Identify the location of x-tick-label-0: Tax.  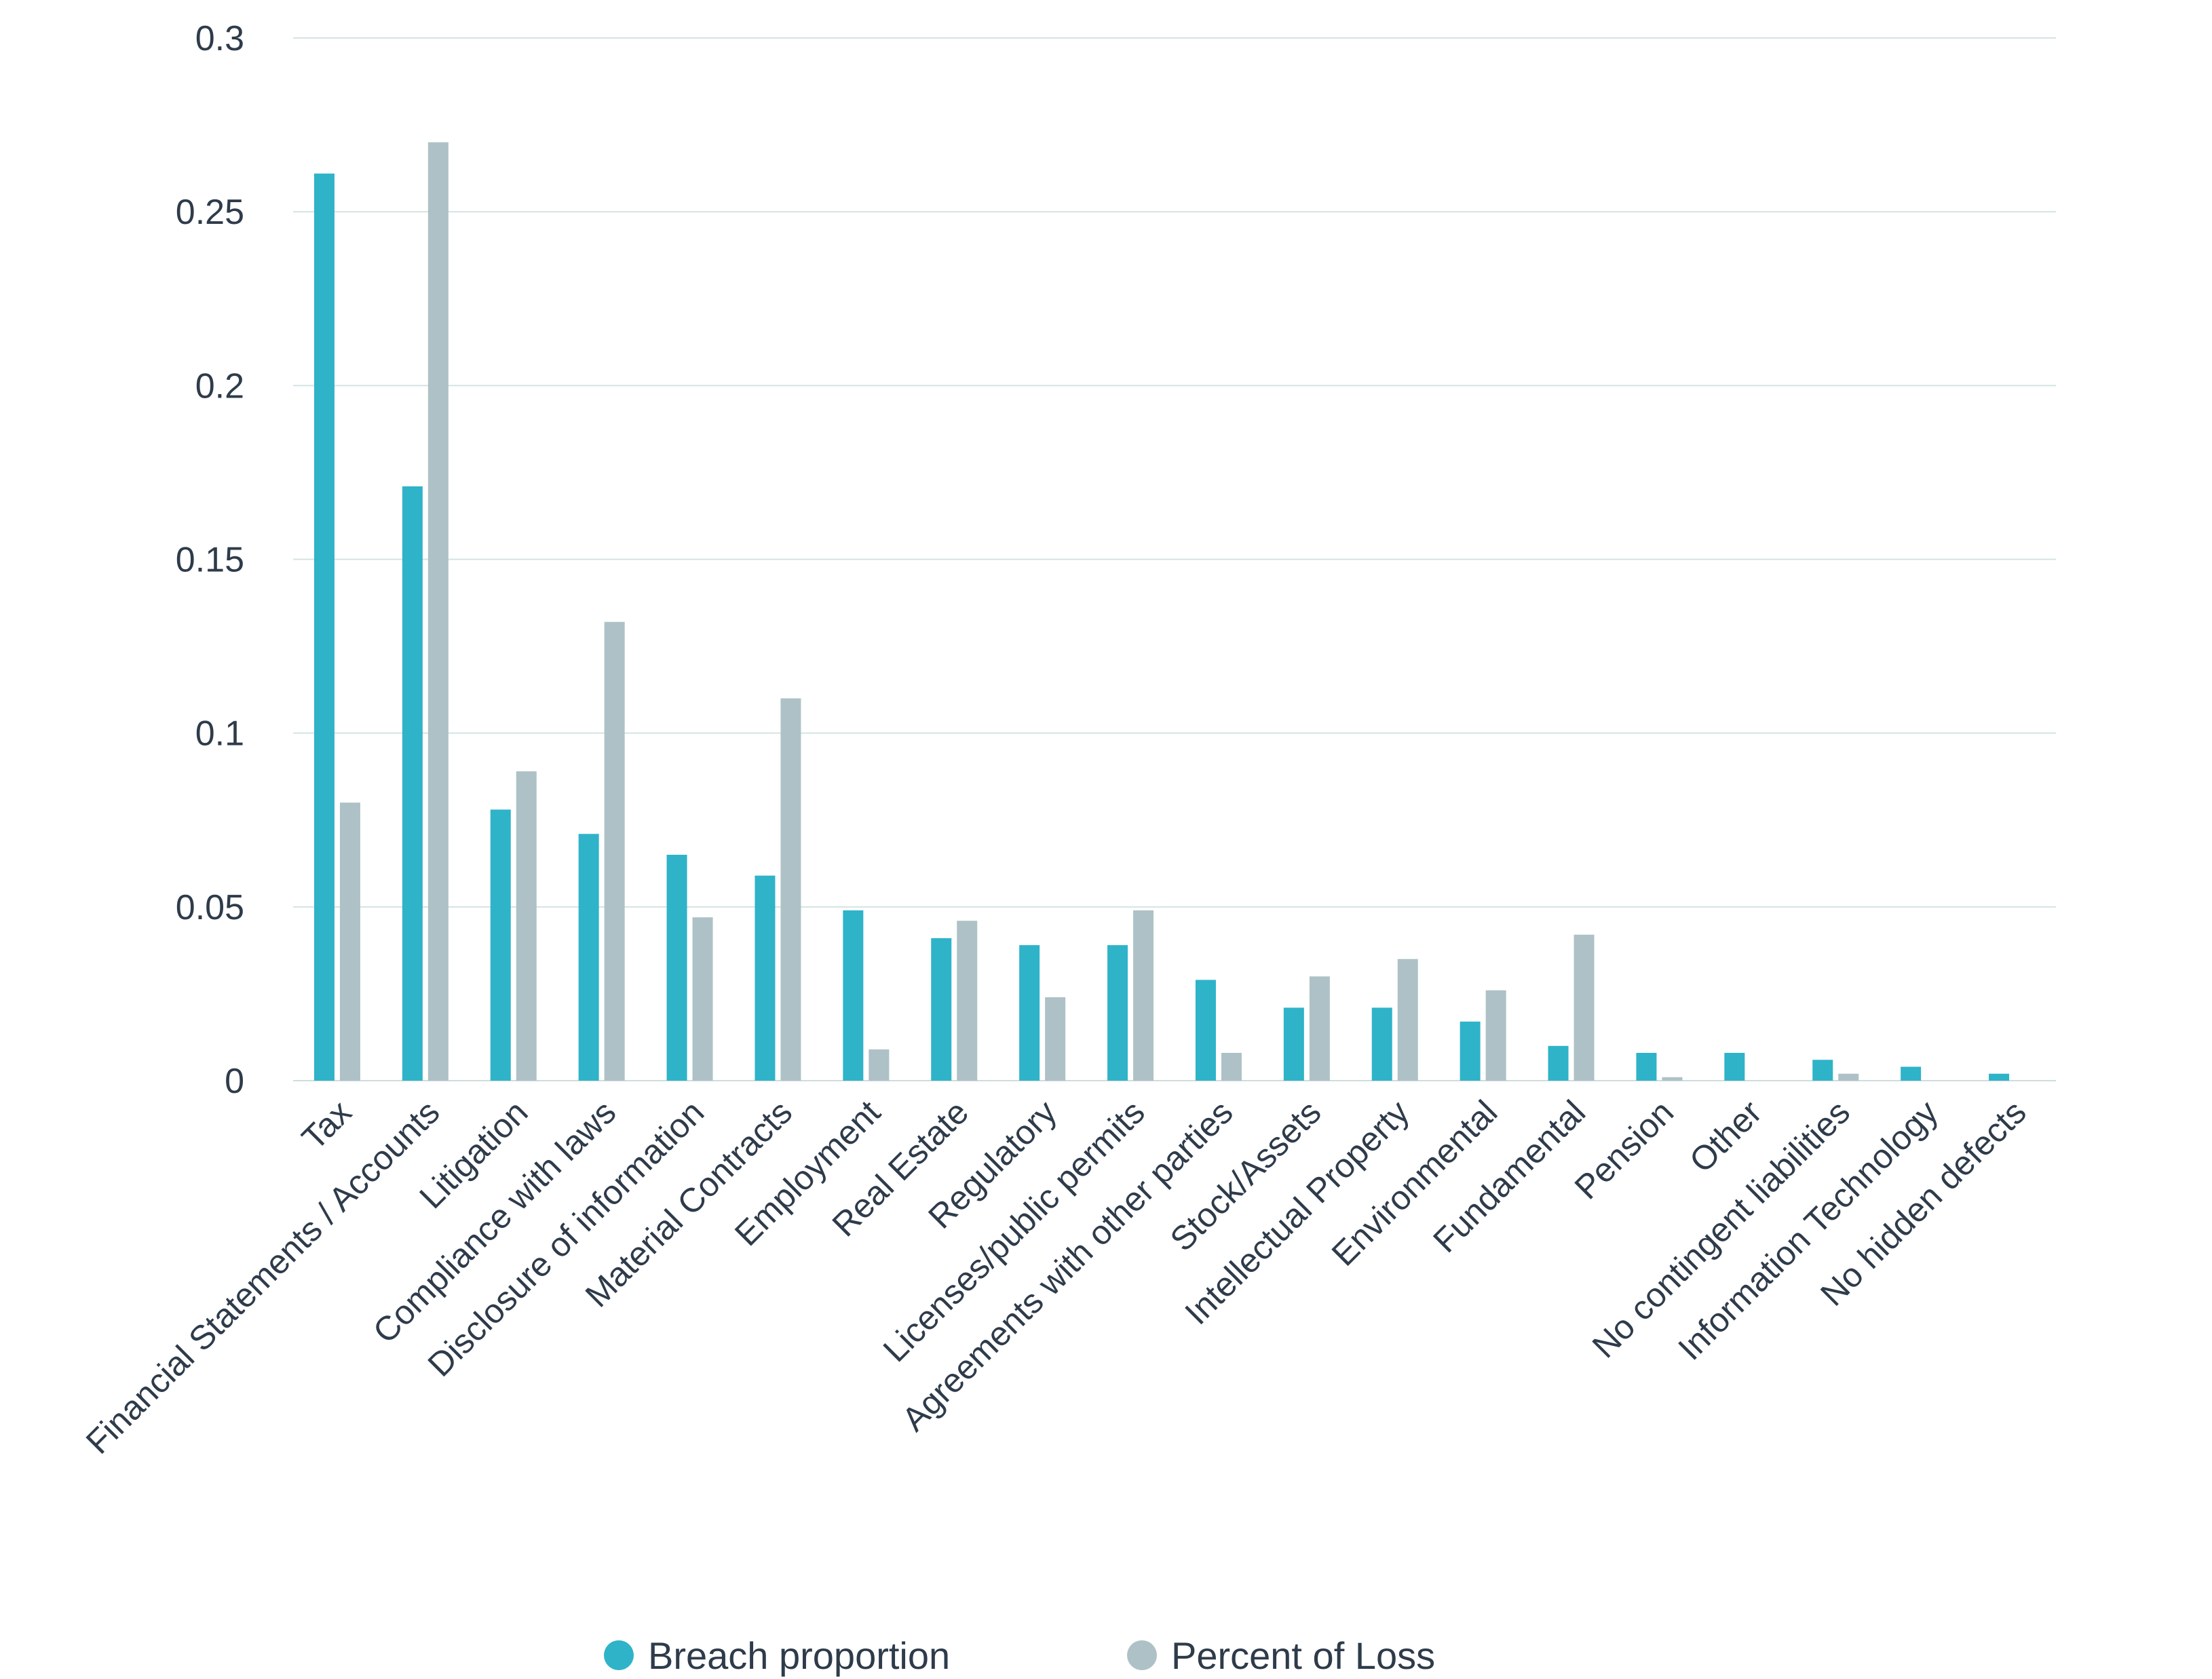
(326, 1125).